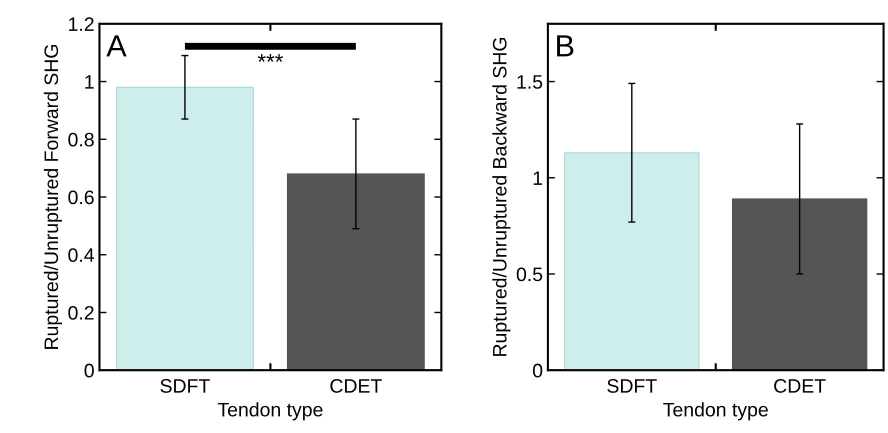 The image size is (888, 433). What do you see at coordinates (271, 58) in the screenshot?
I see `annotation: ***` at bounding box center [271, 58].